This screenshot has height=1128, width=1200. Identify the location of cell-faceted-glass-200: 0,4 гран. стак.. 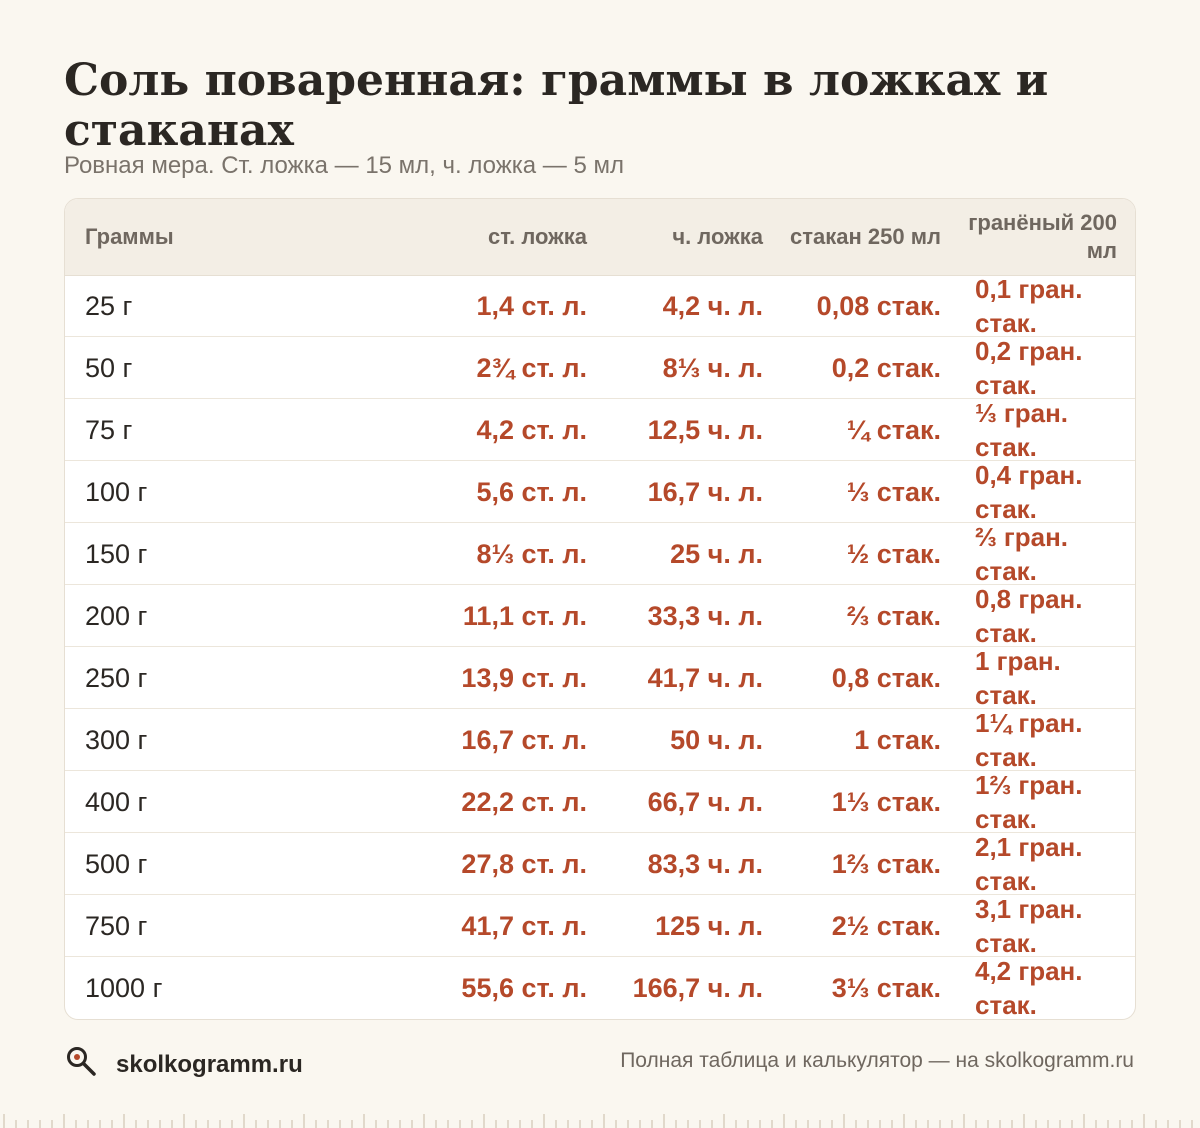
(1029, 491).